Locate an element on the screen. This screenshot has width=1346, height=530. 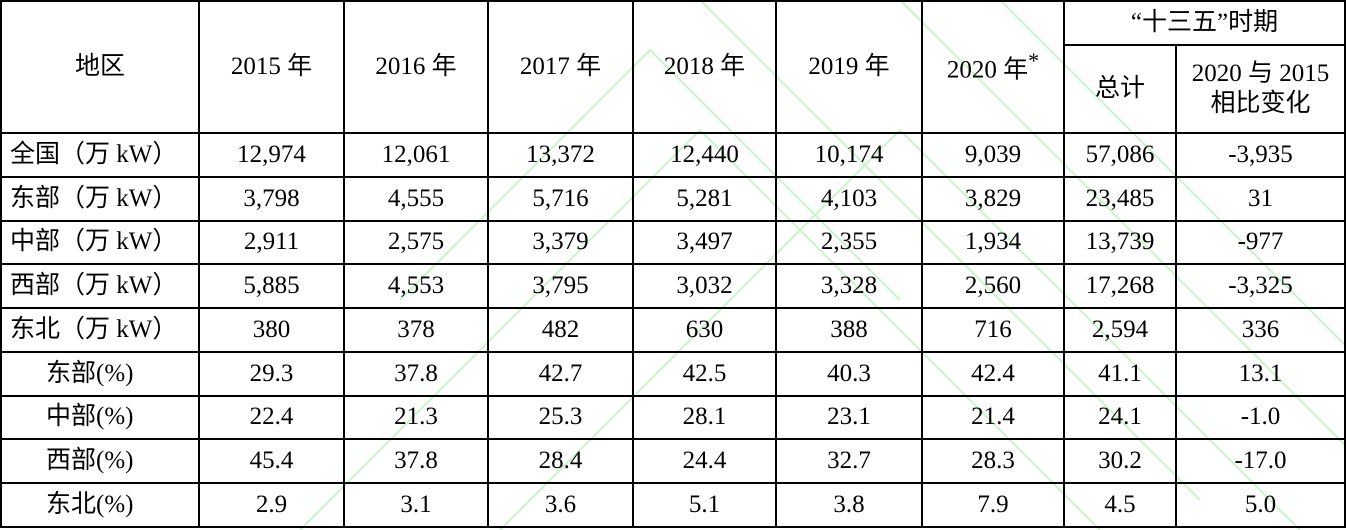
table-row: 东北(%) 2.9 3.1 3.6 5.1 3.8 7.9 4.5 5.0 is located at coordinates (673, 505).